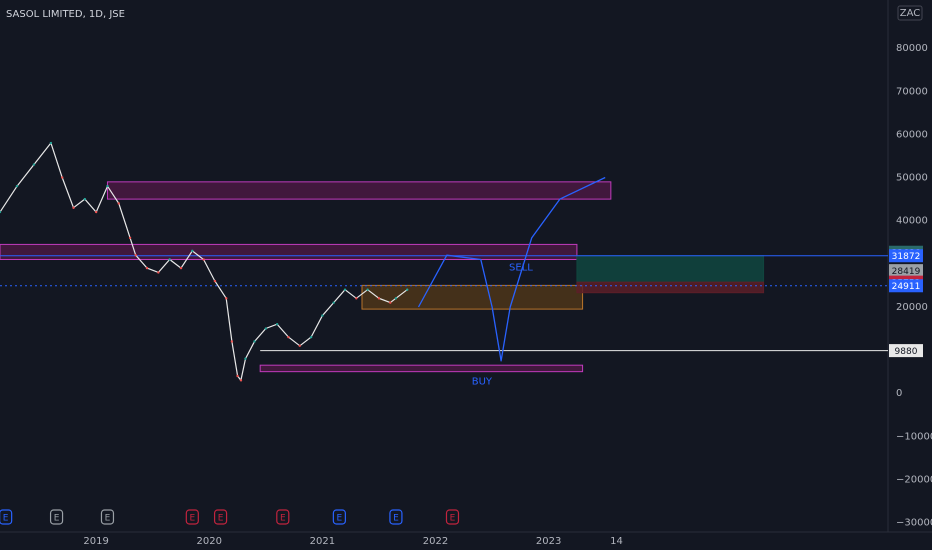  Describe the element at coordinates (435, 541) in the screenshot. I see `x-tick-label: 2022` at that location.